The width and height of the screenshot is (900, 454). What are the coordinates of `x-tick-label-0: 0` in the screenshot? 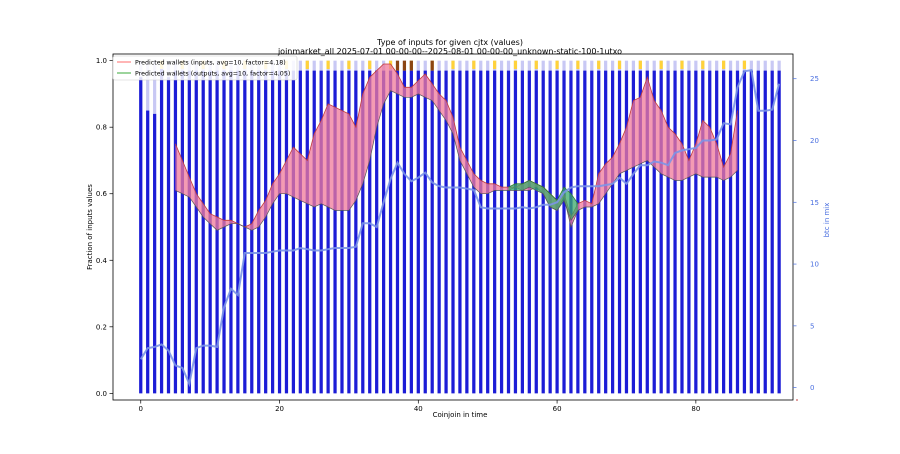 It's located at (141, 409).